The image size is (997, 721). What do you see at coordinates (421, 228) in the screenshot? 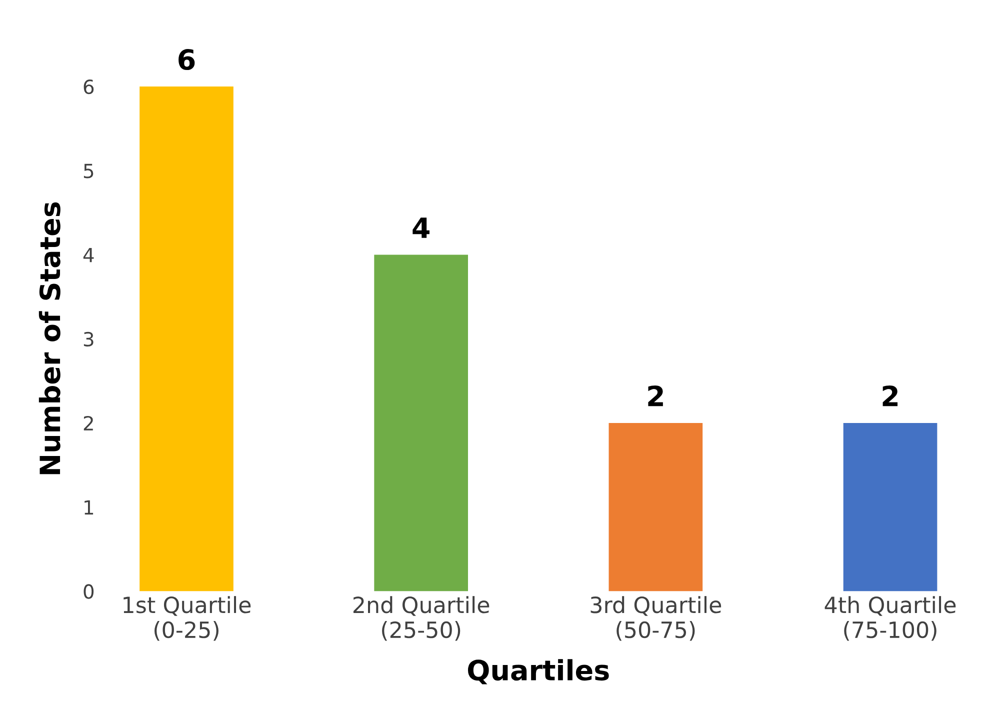
I see `data-label: 4` at bounding box center [421, 228].